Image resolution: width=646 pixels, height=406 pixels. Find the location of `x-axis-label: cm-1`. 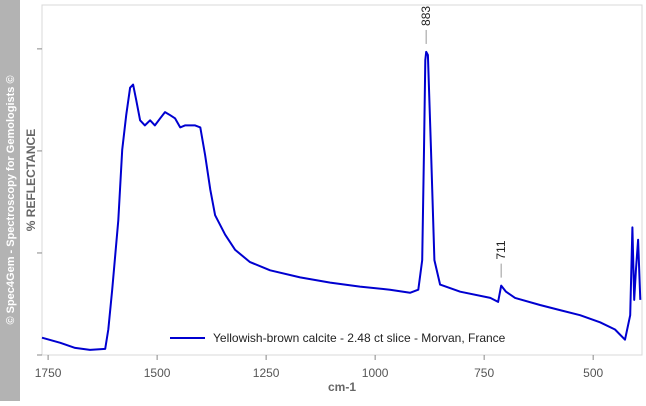

x-axis-label: cm-1 is located at coordinates (342, 387).